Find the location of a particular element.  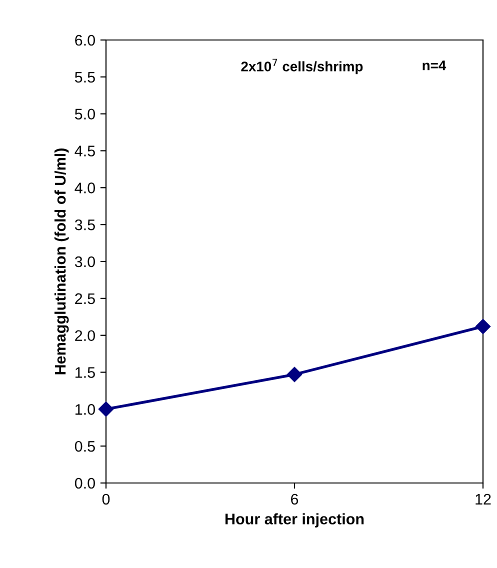

y-tick-label: 4.0 is located at coordinates (84, 188).